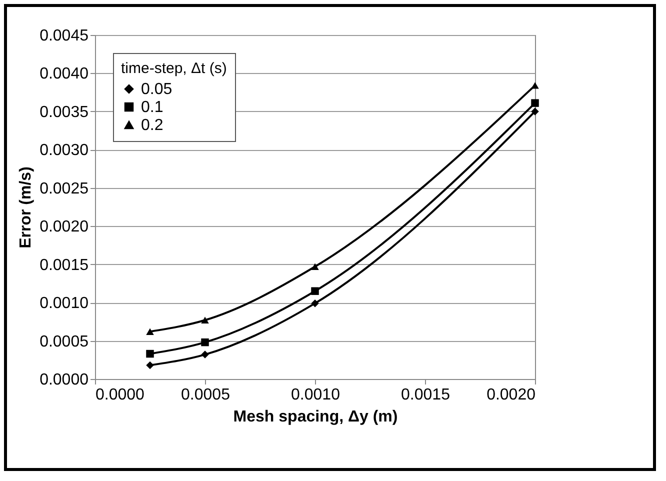  Describe the element at coordinates (511, 395) in the screenshot. I see `x-tick-label: 0.0020` at that location.